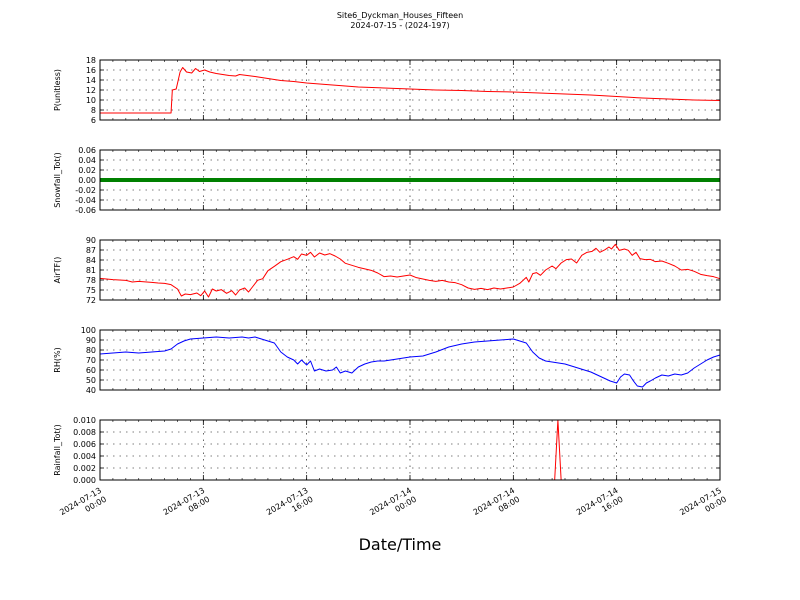 The image size is (800, 600). I want to click on x-tick-label: 2024-07-1300:00, so click(83, 506).